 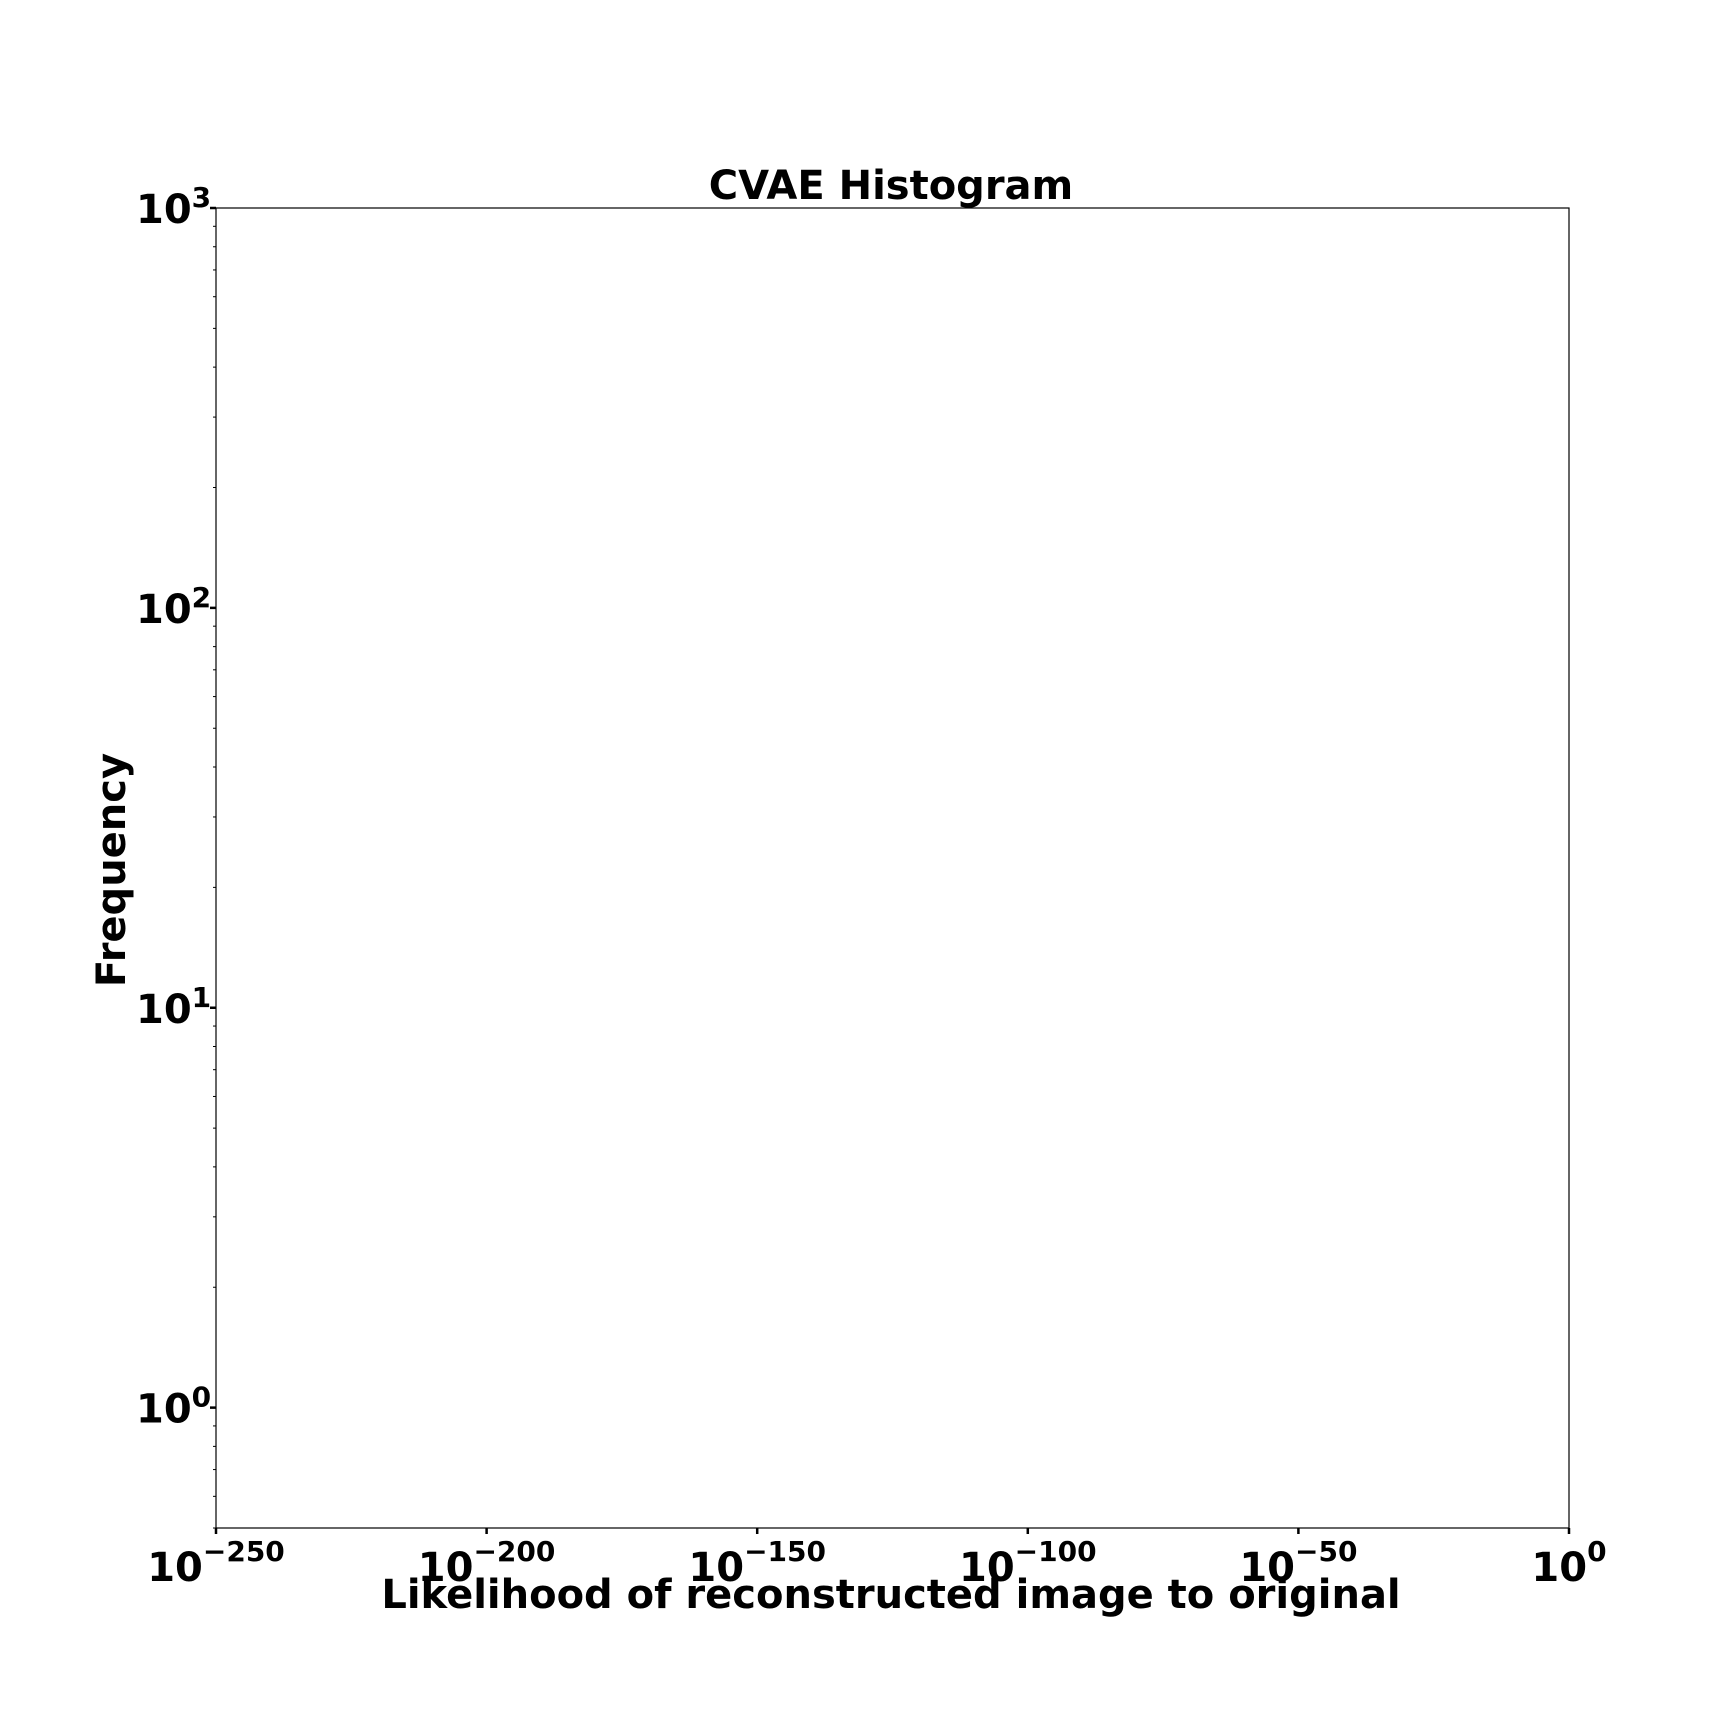 I want to click on chart-title: CVAE Histogram, so click(x=891, y=186).